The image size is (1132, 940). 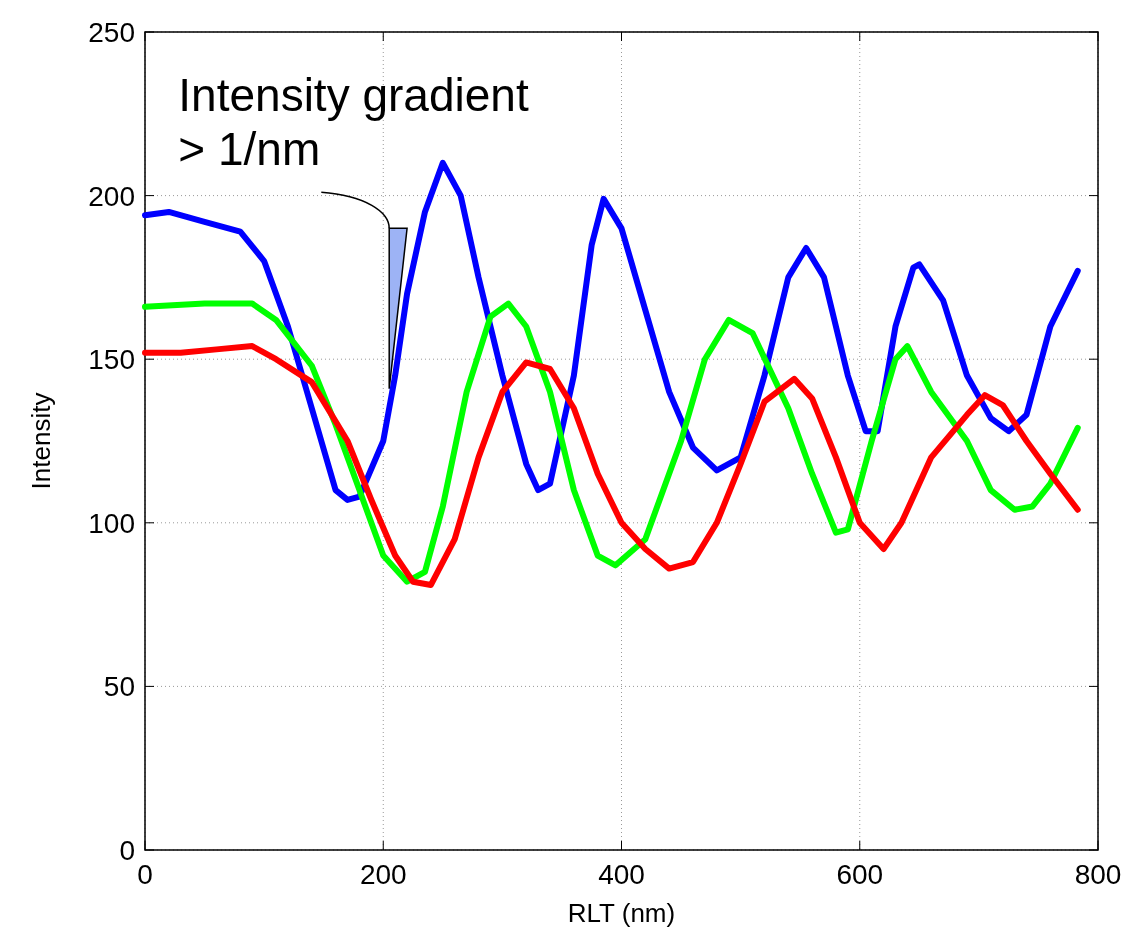 What do you see at coordinates (621, 913) in the screenshot?
I see `x-axis-title: RLT (nm)` at bounding box center [621, 913].